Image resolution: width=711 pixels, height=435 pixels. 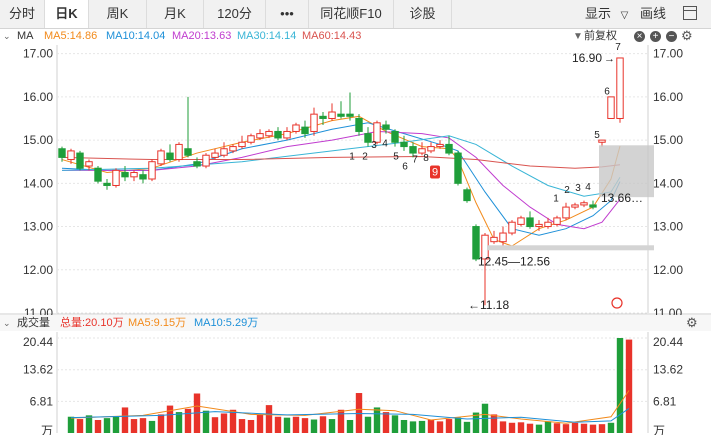 I want to click on price-tick-right: 13.00, so click(x=668, y=227).